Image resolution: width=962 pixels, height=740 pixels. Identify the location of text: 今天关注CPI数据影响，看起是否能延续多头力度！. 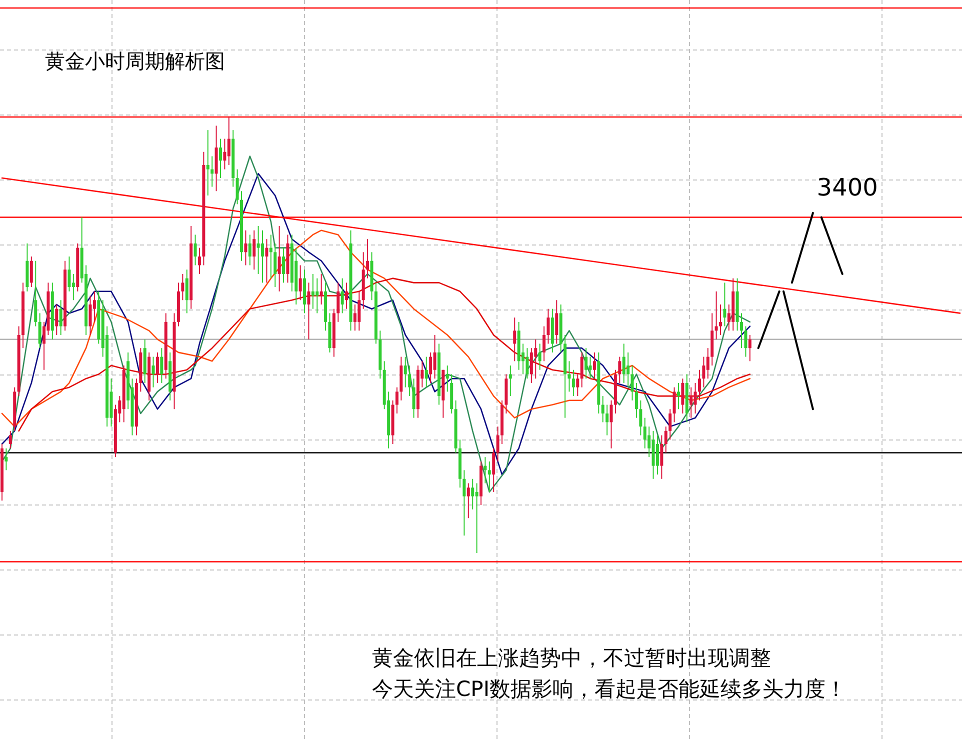
(609, 689).